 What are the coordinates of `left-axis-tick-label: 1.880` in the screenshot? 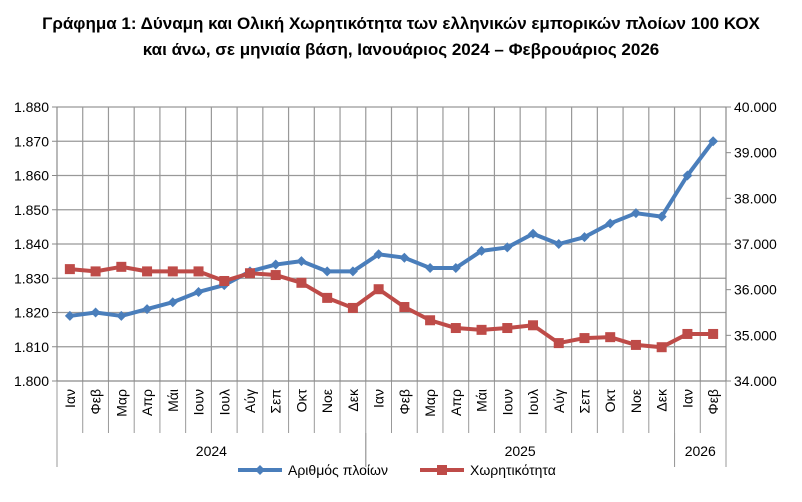 It's located at (31, 107).